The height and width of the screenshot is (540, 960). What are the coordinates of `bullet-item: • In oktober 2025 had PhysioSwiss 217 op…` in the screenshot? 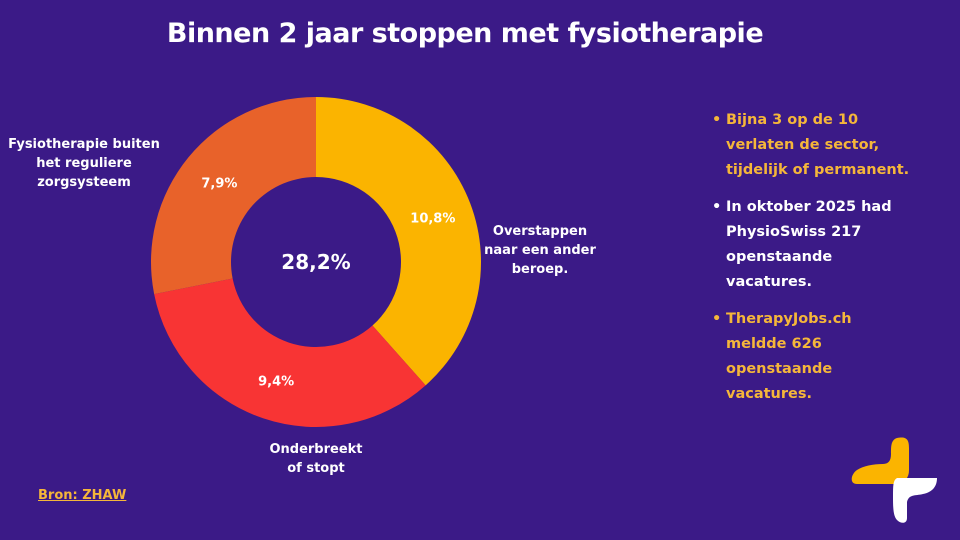 It's located at (832, 245).